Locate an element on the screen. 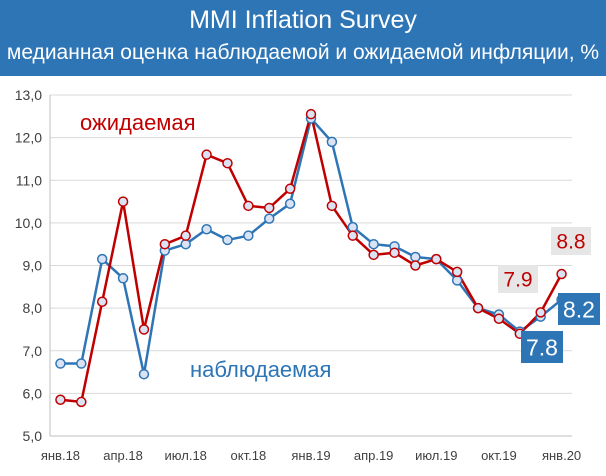  observed-latest-label: 8.2 is located at coordinates (579, 309).